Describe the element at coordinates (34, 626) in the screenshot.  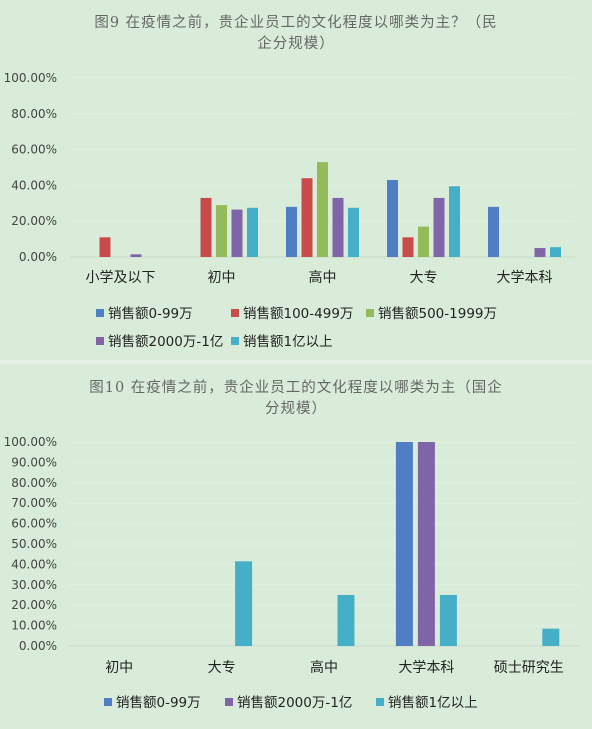
I see `y-tick-label: 10.00%` at that location.